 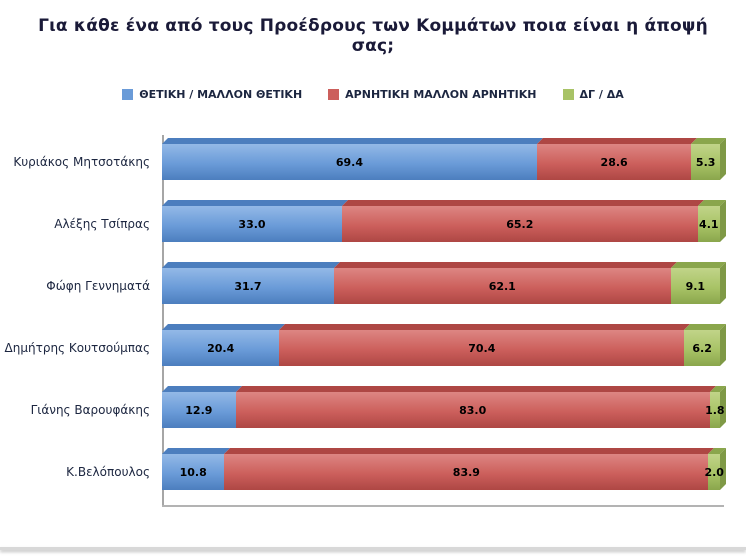 I want to click on value-label: 70.4, so click(x=482, y=348).